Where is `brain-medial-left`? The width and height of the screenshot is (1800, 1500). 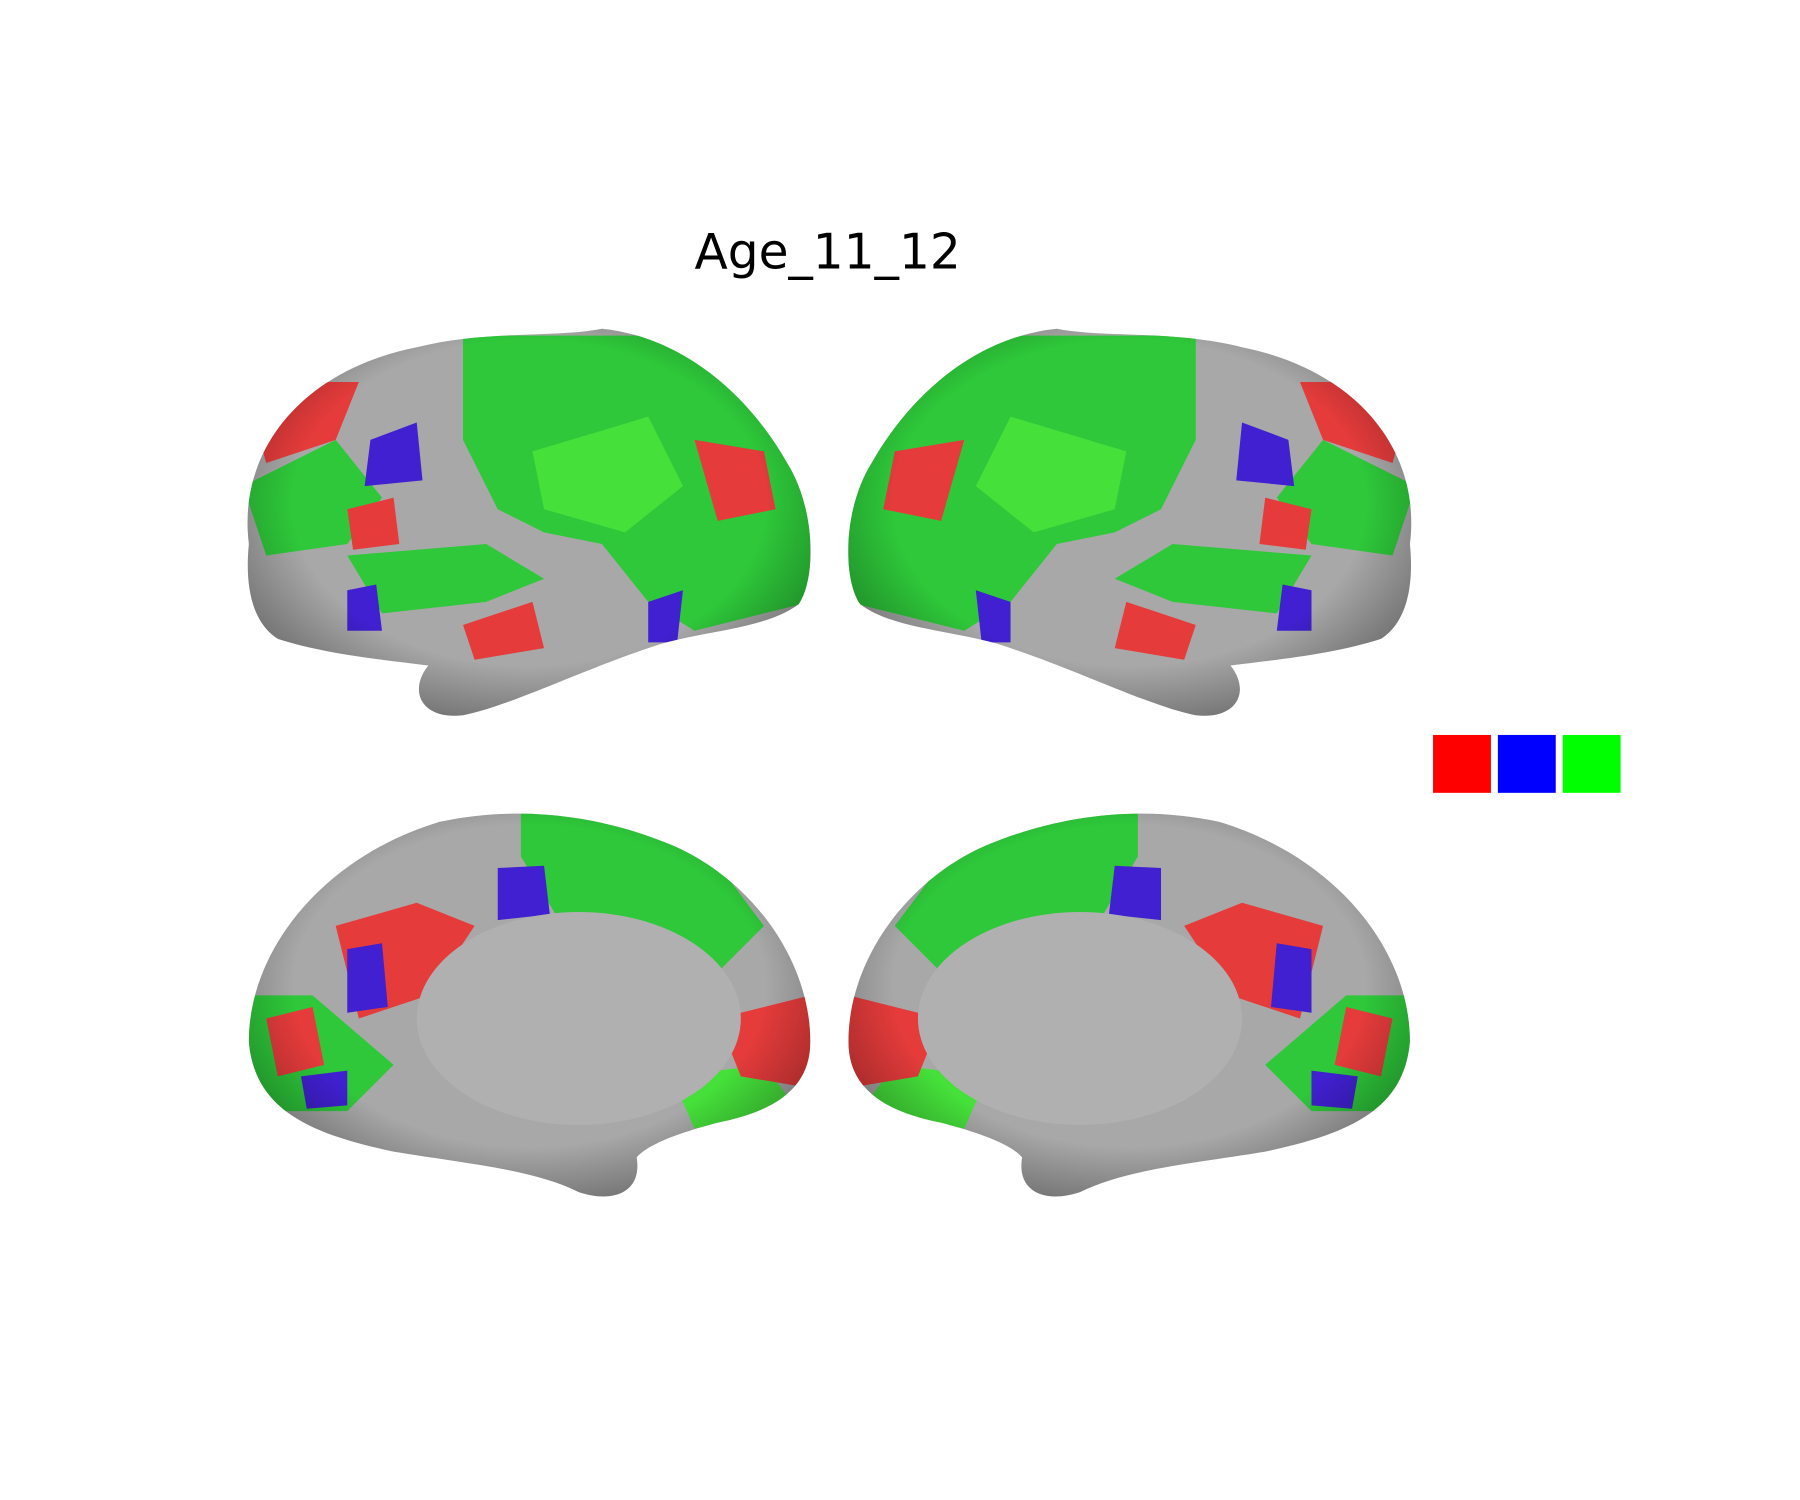
brain-medial-left is located at coordinates (526, 1003).